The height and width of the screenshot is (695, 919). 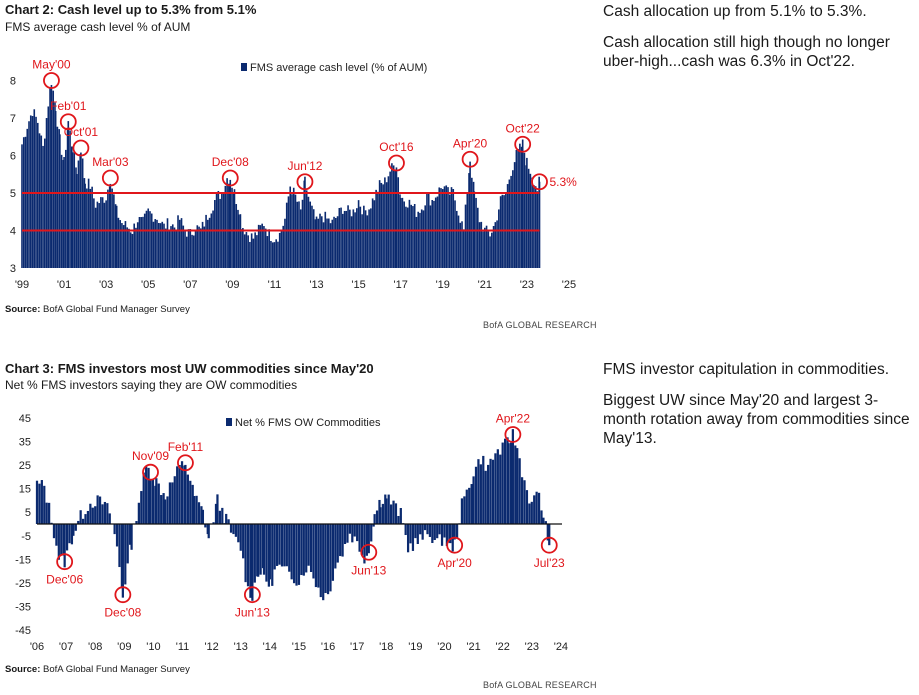 What do you see at coordinates (26, 537) in the screenshot?
I see `c3-ytick-label: -5` at bounding box center [26, 537].